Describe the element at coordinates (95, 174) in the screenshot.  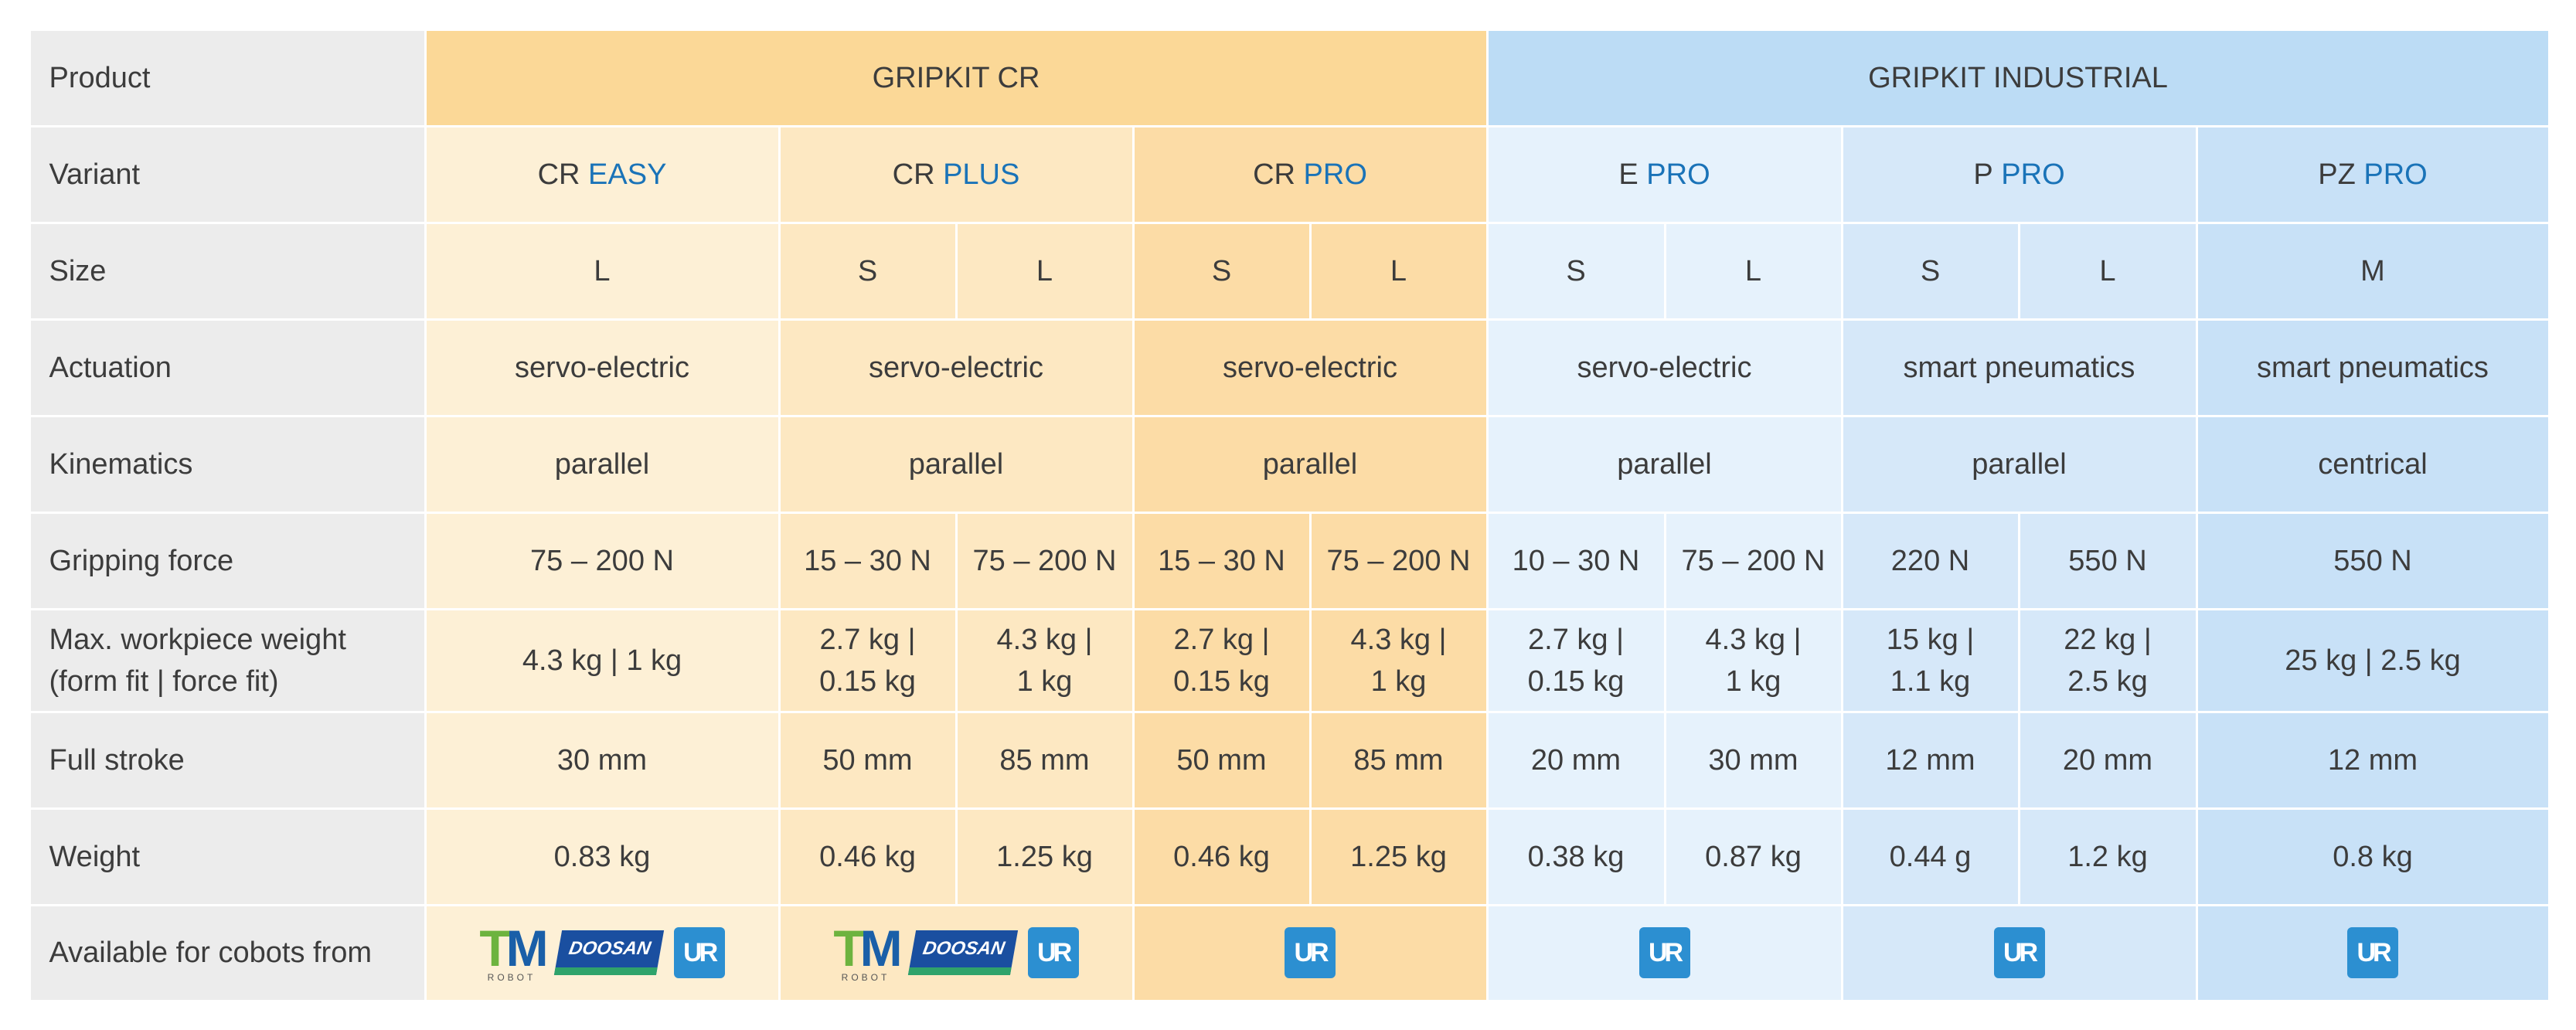
I see `row-label-text: Variant` at that location.